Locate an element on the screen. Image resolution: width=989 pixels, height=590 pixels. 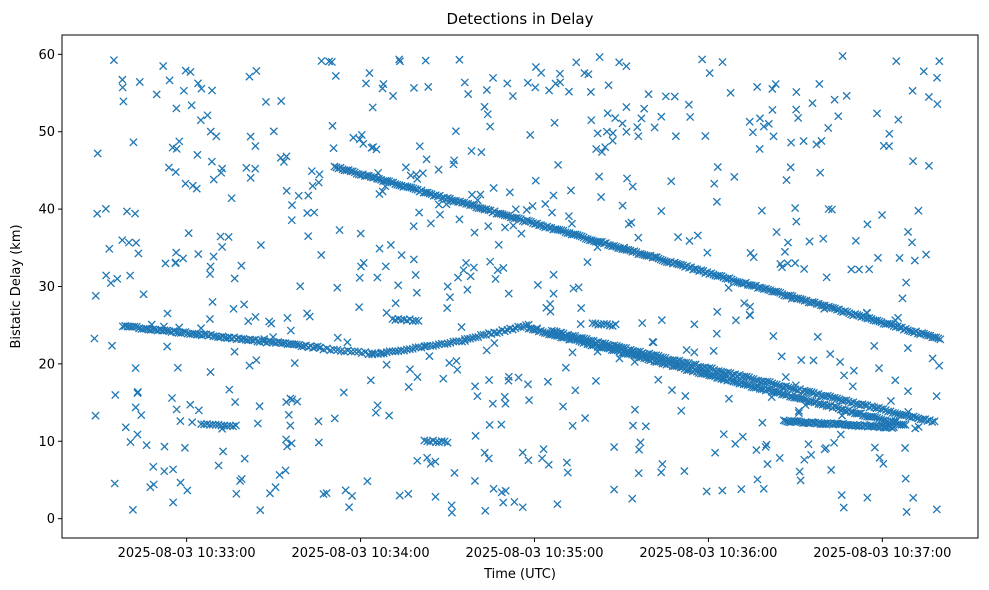
y-tick-label: 60 is located at coordinates (46, 55).